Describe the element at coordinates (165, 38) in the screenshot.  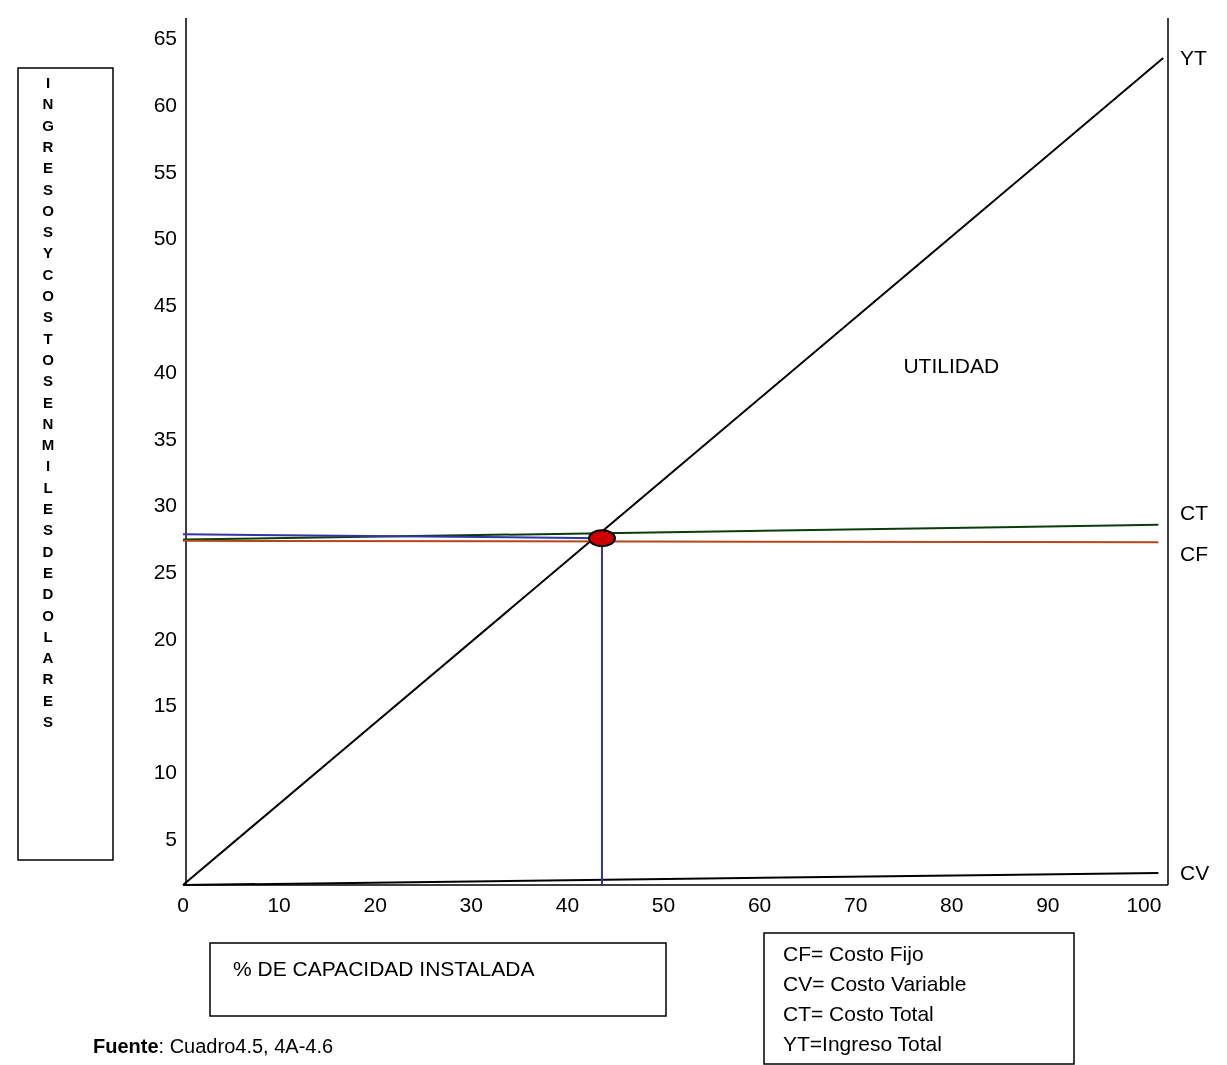
I see `y-tick-label: 65` at that location.